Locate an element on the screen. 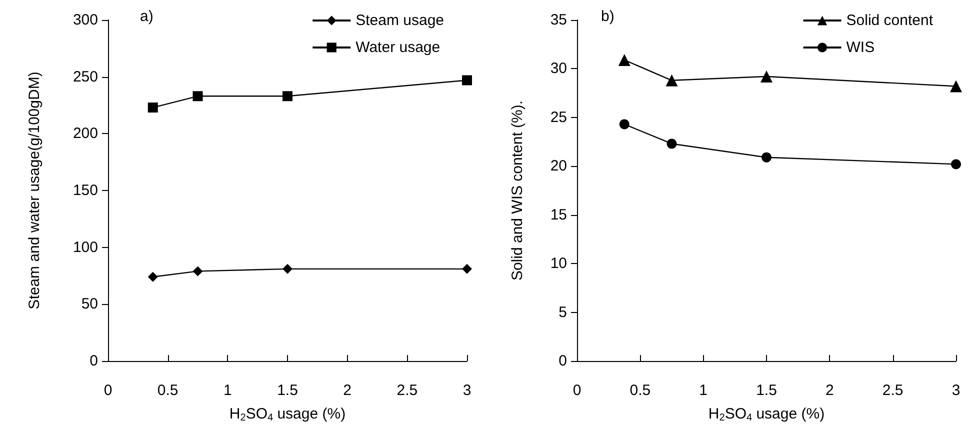 The height and width of the screenshot is (439, 979). y-tick-label: 5 is located at coordinates (562, 312).